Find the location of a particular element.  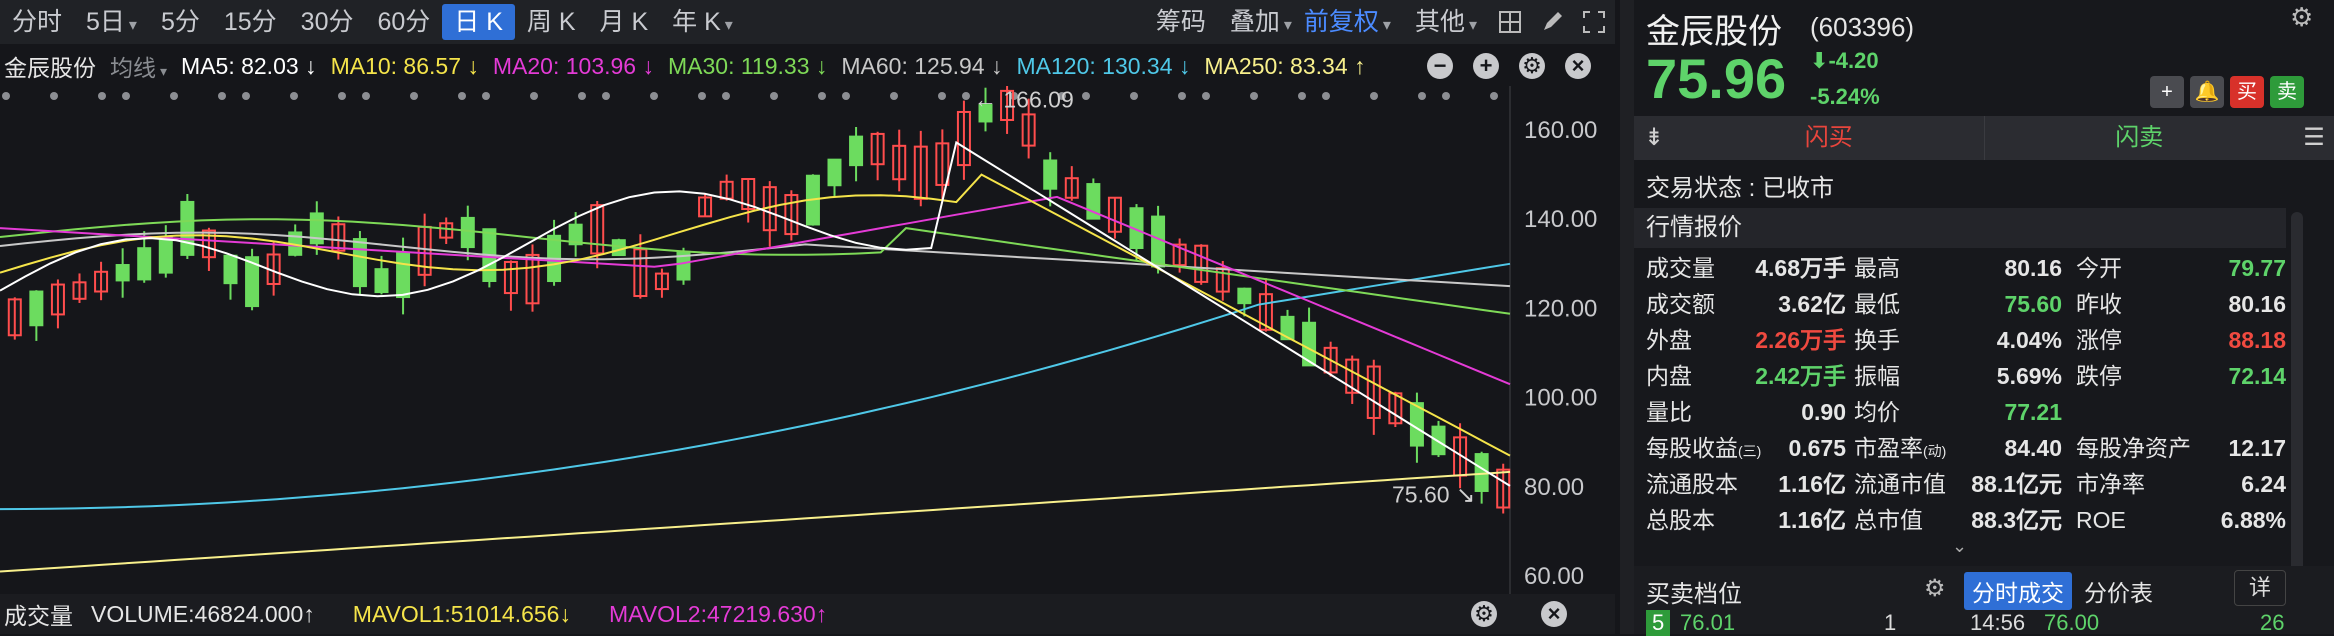

quote-label: 外盘 is located at coordinates (1669, 340).